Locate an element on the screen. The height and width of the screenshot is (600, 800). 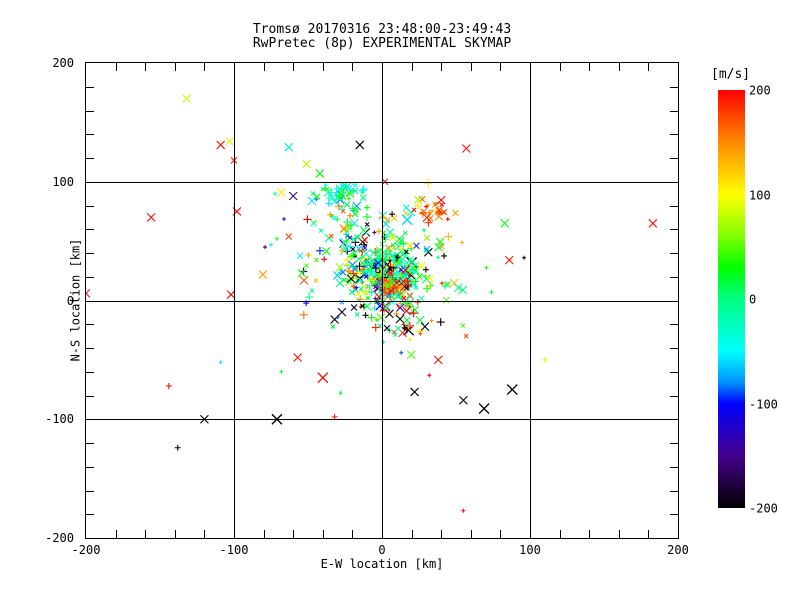
grid-line-horizontal is located at coordinates (382, 301).